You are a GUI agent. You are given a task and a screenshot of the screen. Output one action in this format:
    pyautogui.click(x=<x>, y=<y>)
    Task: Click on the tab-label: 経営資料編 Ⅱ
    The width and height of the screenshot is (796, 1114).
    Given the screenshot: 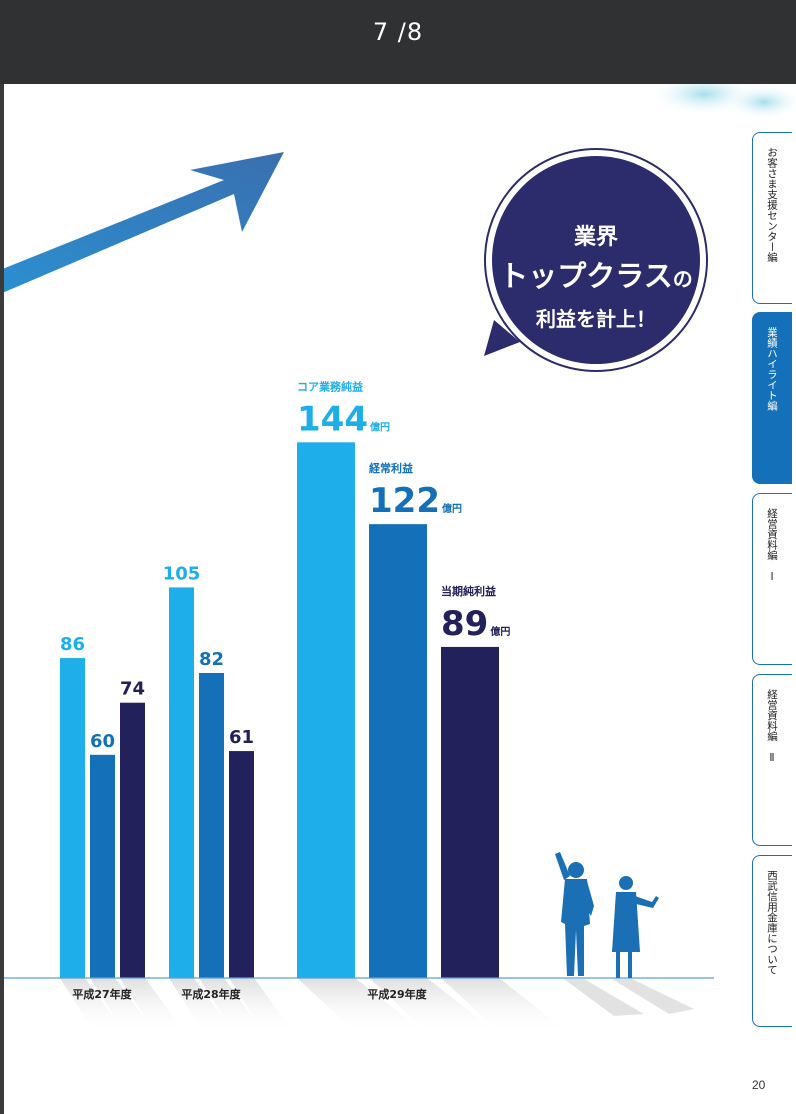 What is the action you would take?
    pyautogui.click(x=772, y=726)
    